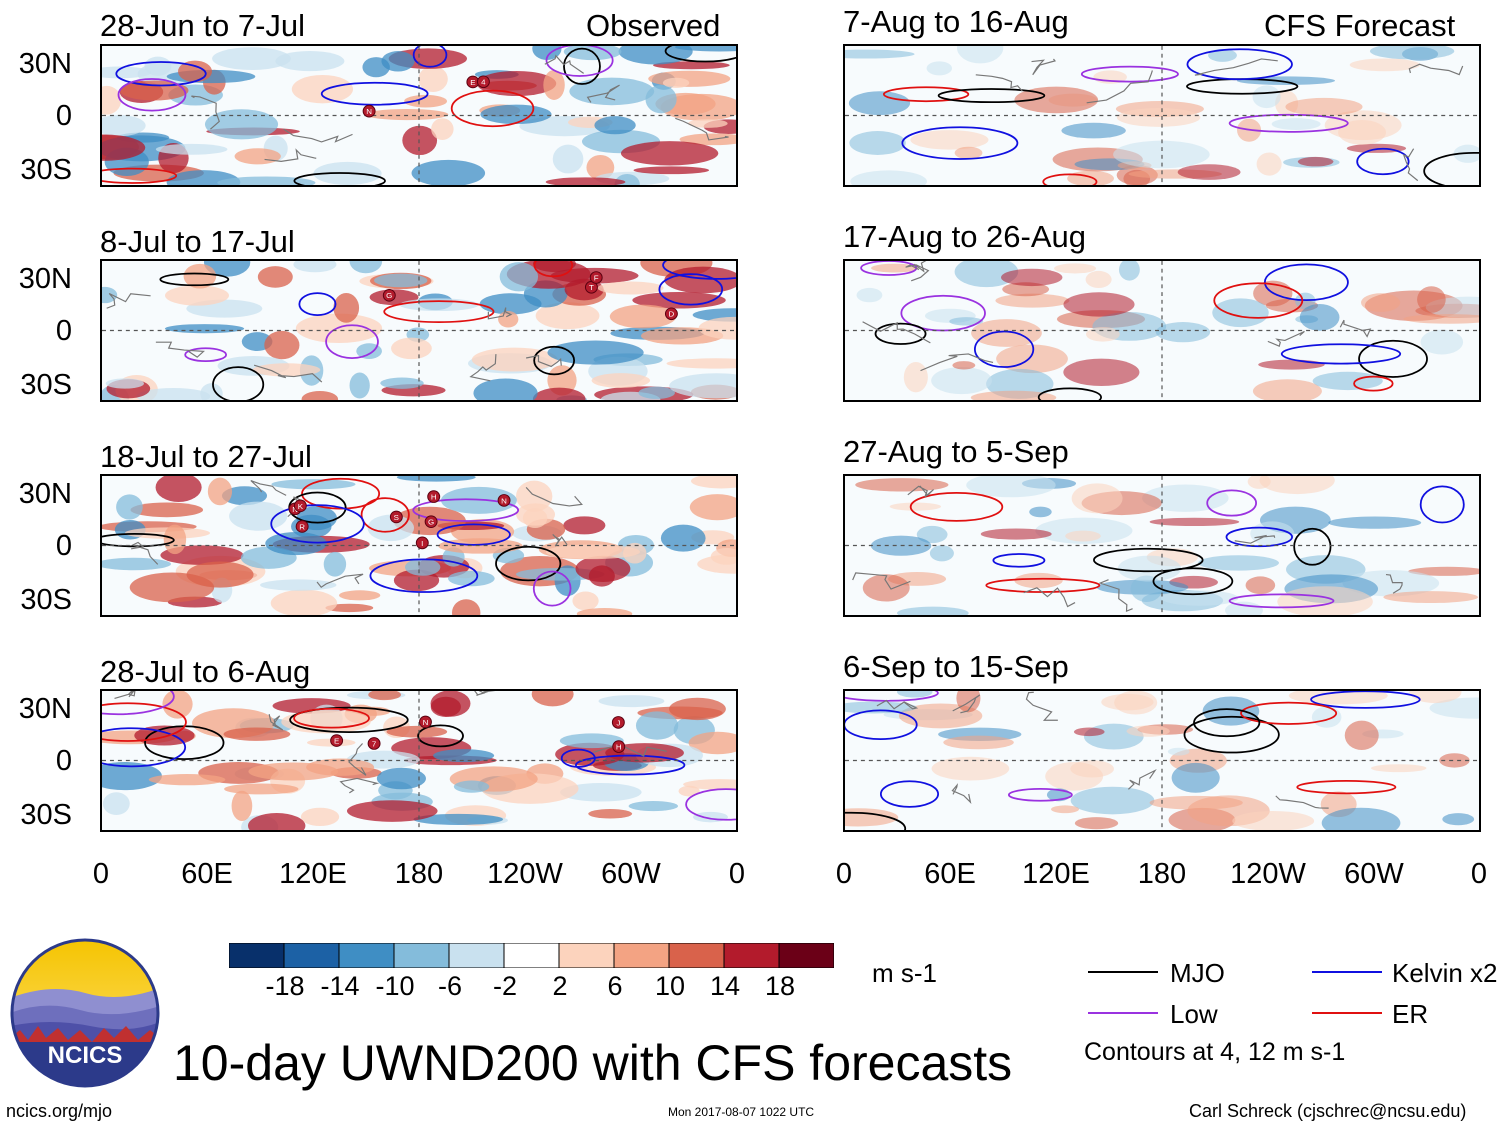 This screenshot has height=1127, width=1510. What do you see at coordinates (422, 543) in the screenshot?
I see `storm-label: I` at bounding box center [422, 543].